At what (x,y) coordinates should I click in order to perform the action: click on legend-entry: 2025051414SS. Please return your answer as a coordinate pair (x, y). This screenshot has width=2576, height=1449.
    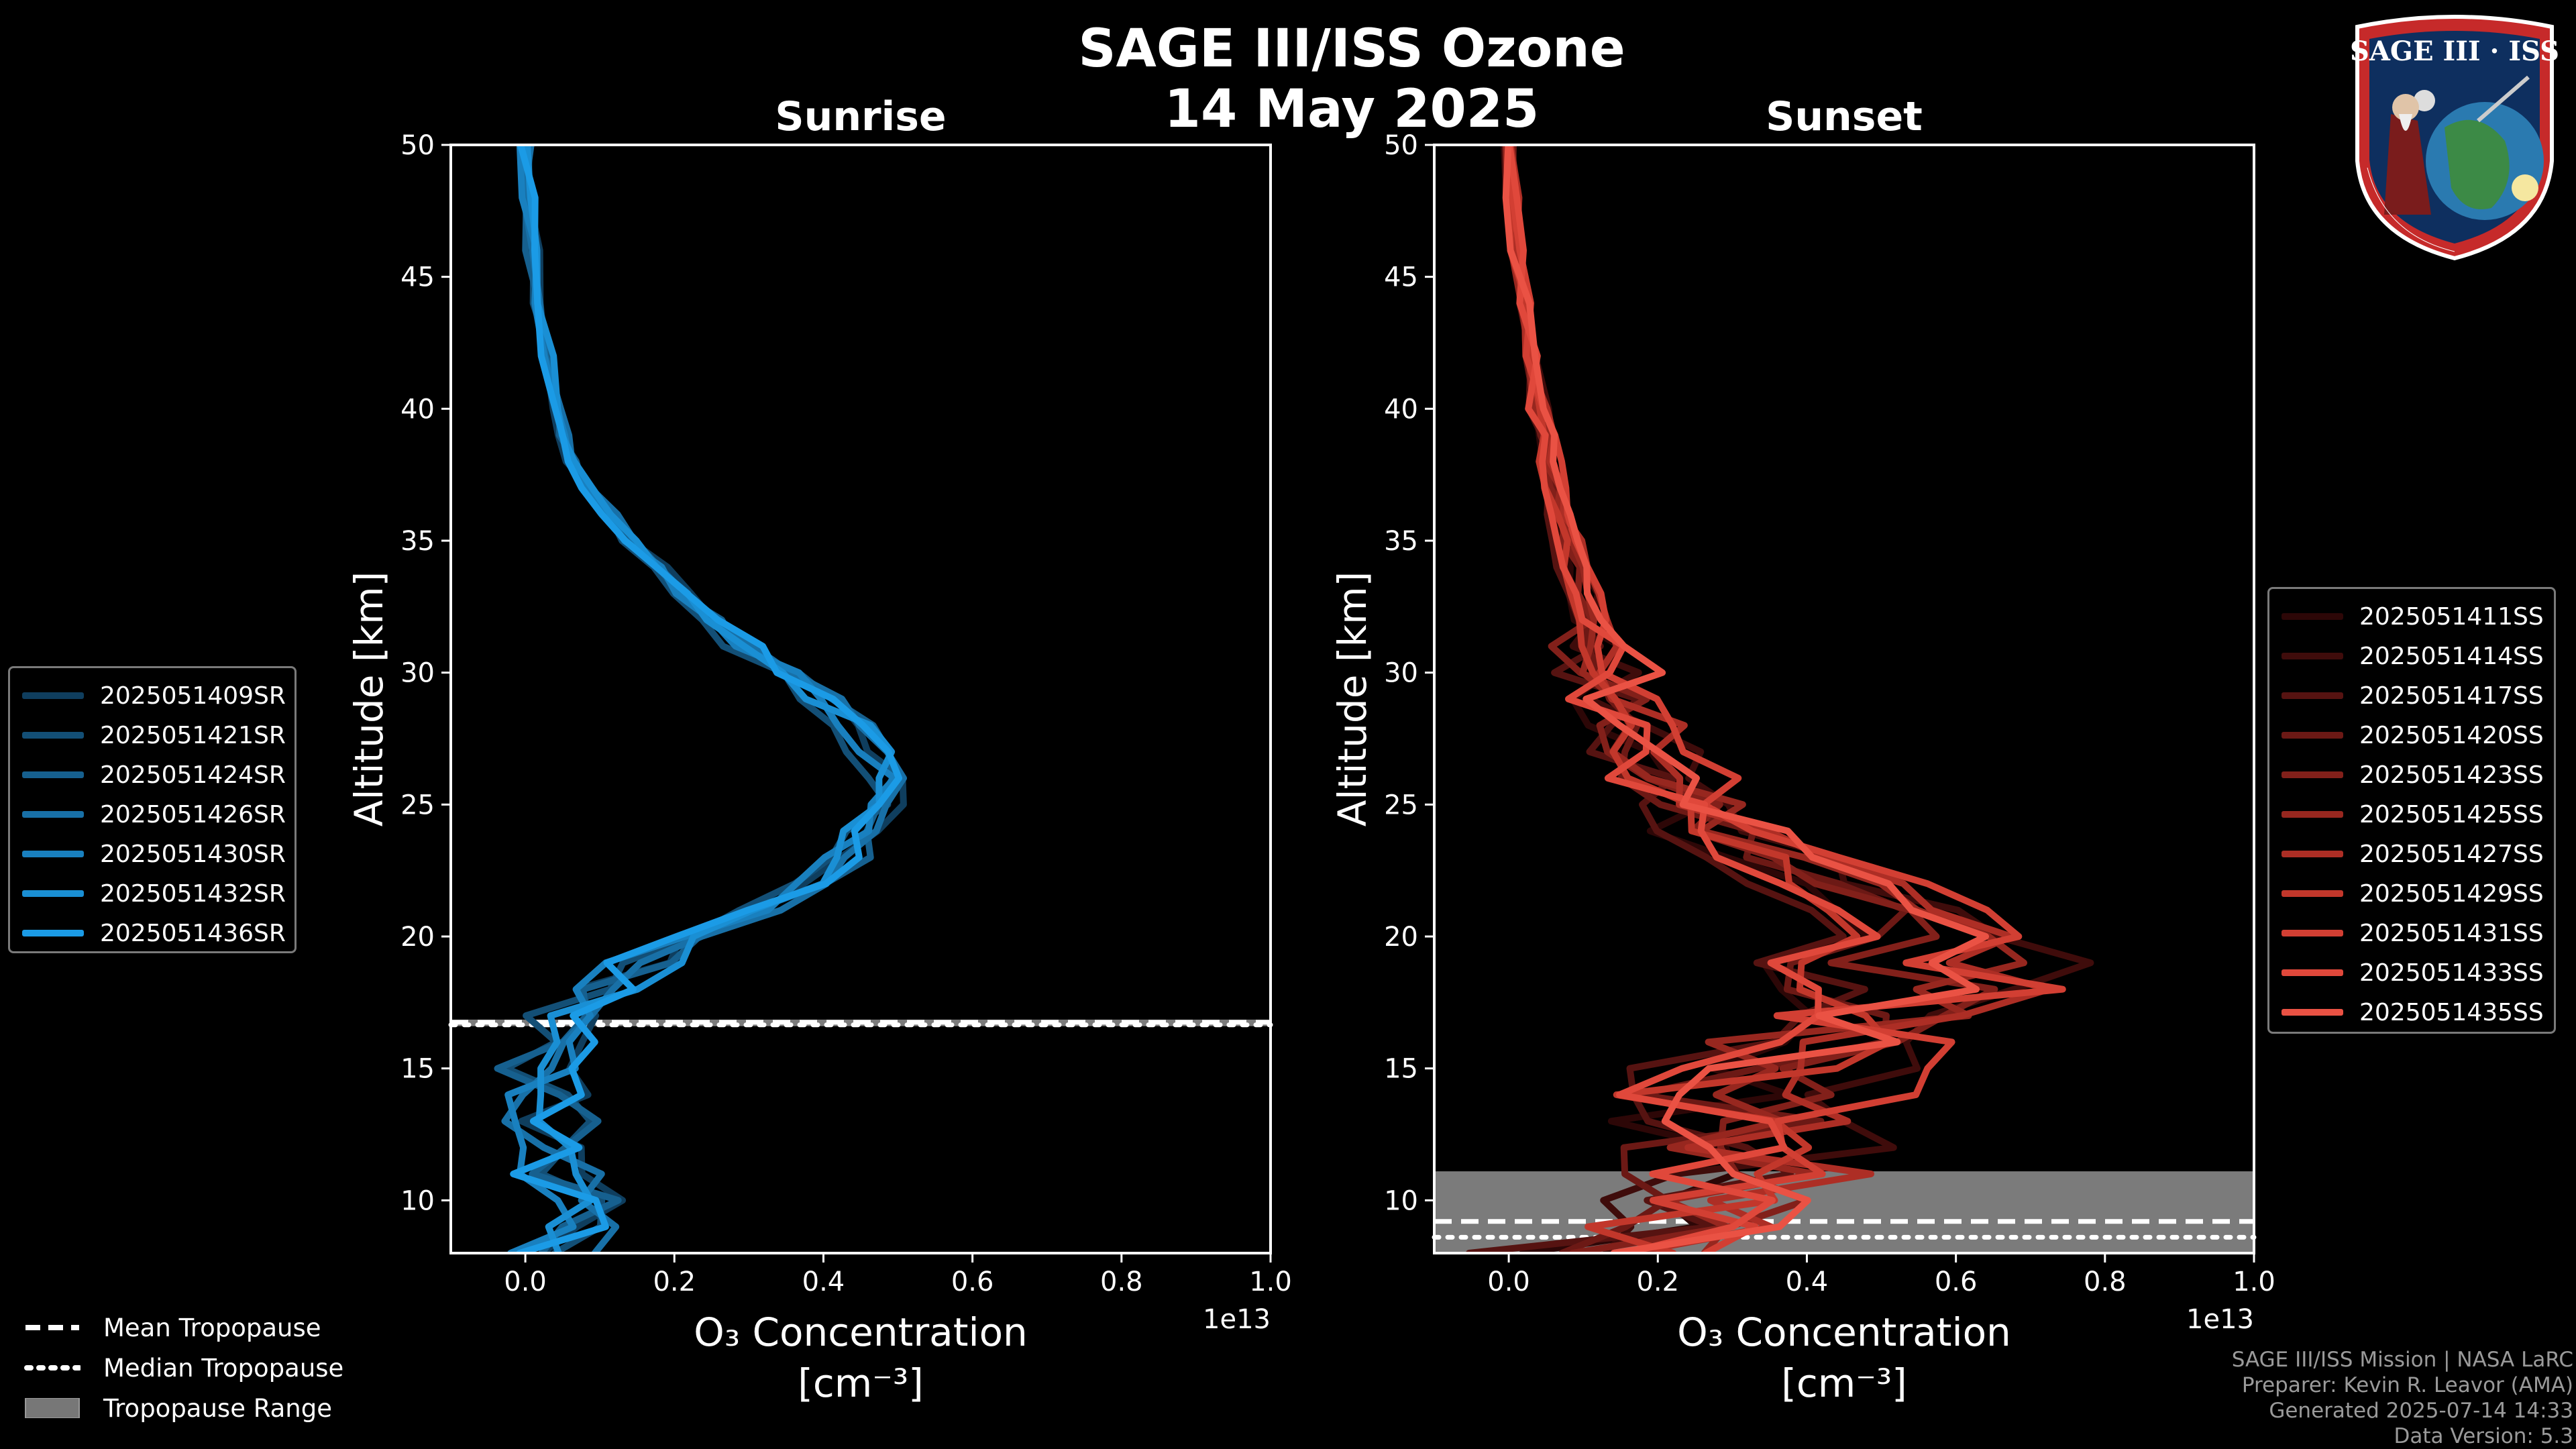
    Looking at the image, I should click on (2406, 656).